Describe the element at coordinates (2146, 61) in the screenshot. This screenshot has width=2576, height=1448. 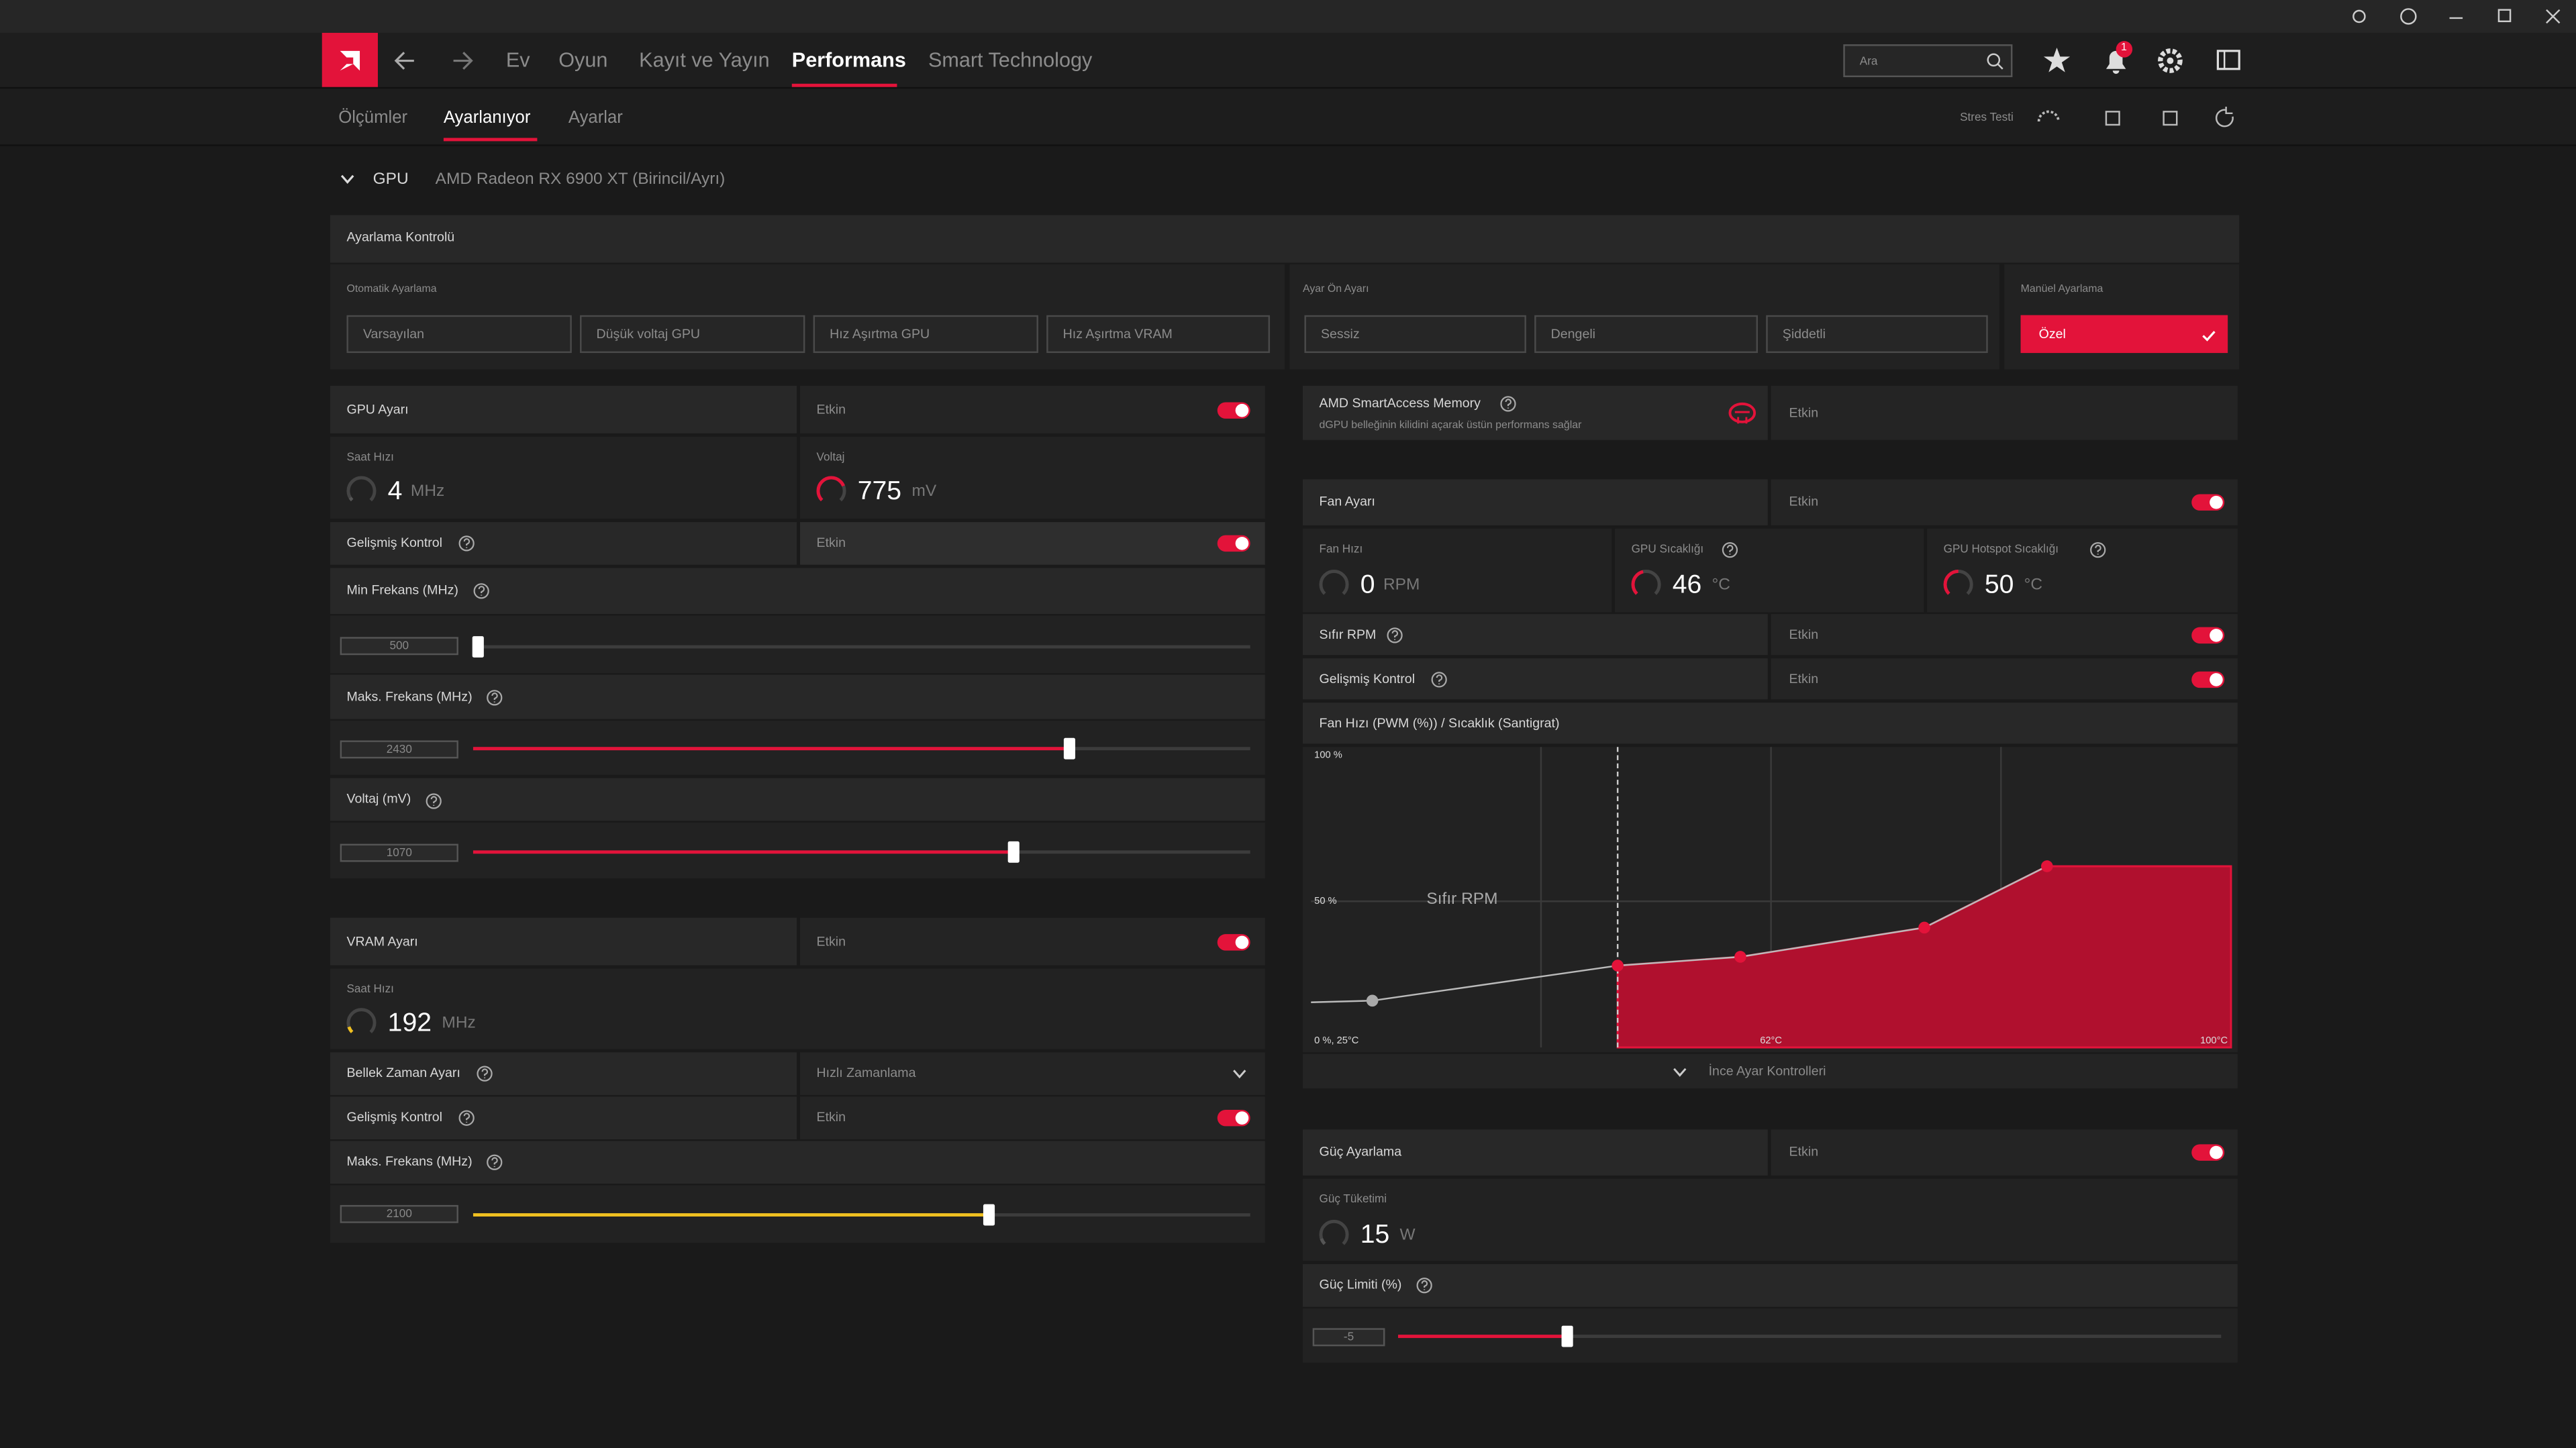
I see `toolbar-icons` at that location.